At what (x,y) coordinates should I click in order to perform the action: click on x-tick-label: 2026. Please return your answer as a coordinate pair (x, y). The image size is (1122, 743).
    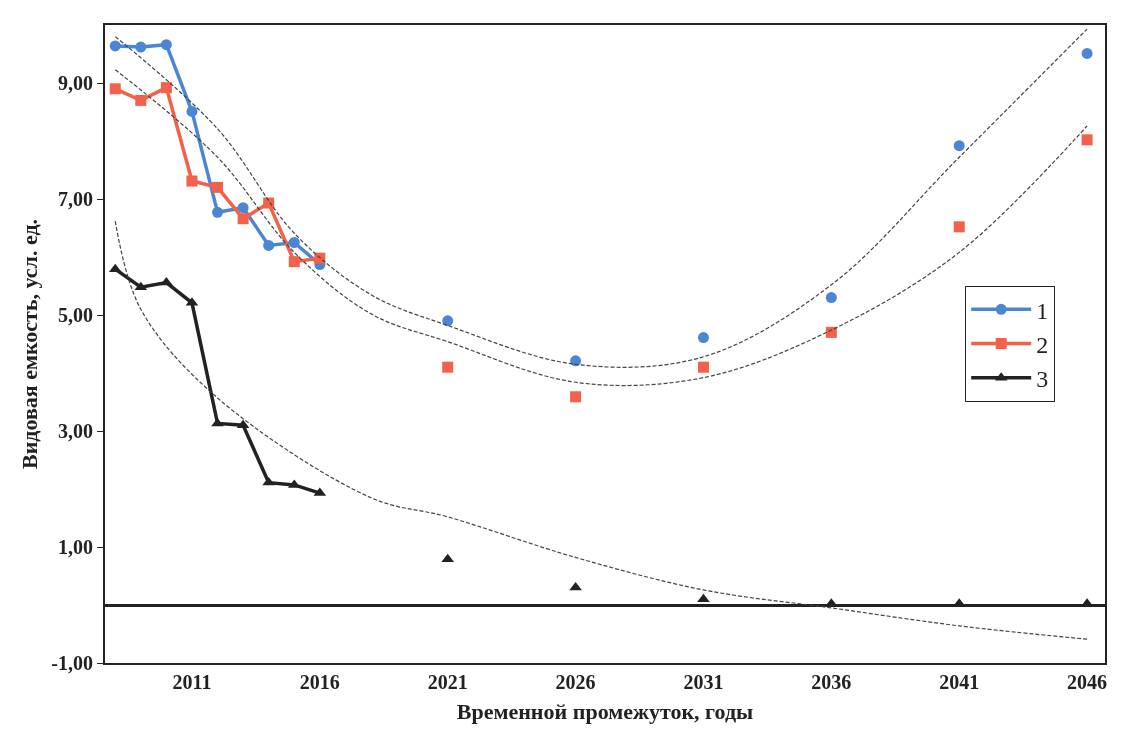
    Looking at the image, I should click on (575, 681).